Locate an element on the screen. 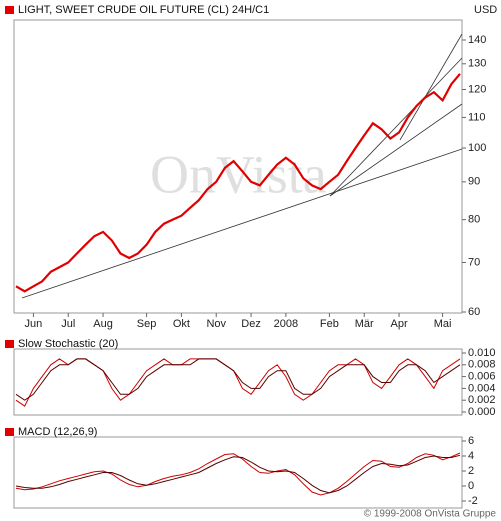  y-tick-label: 60 is located at coordinates (474, 312).